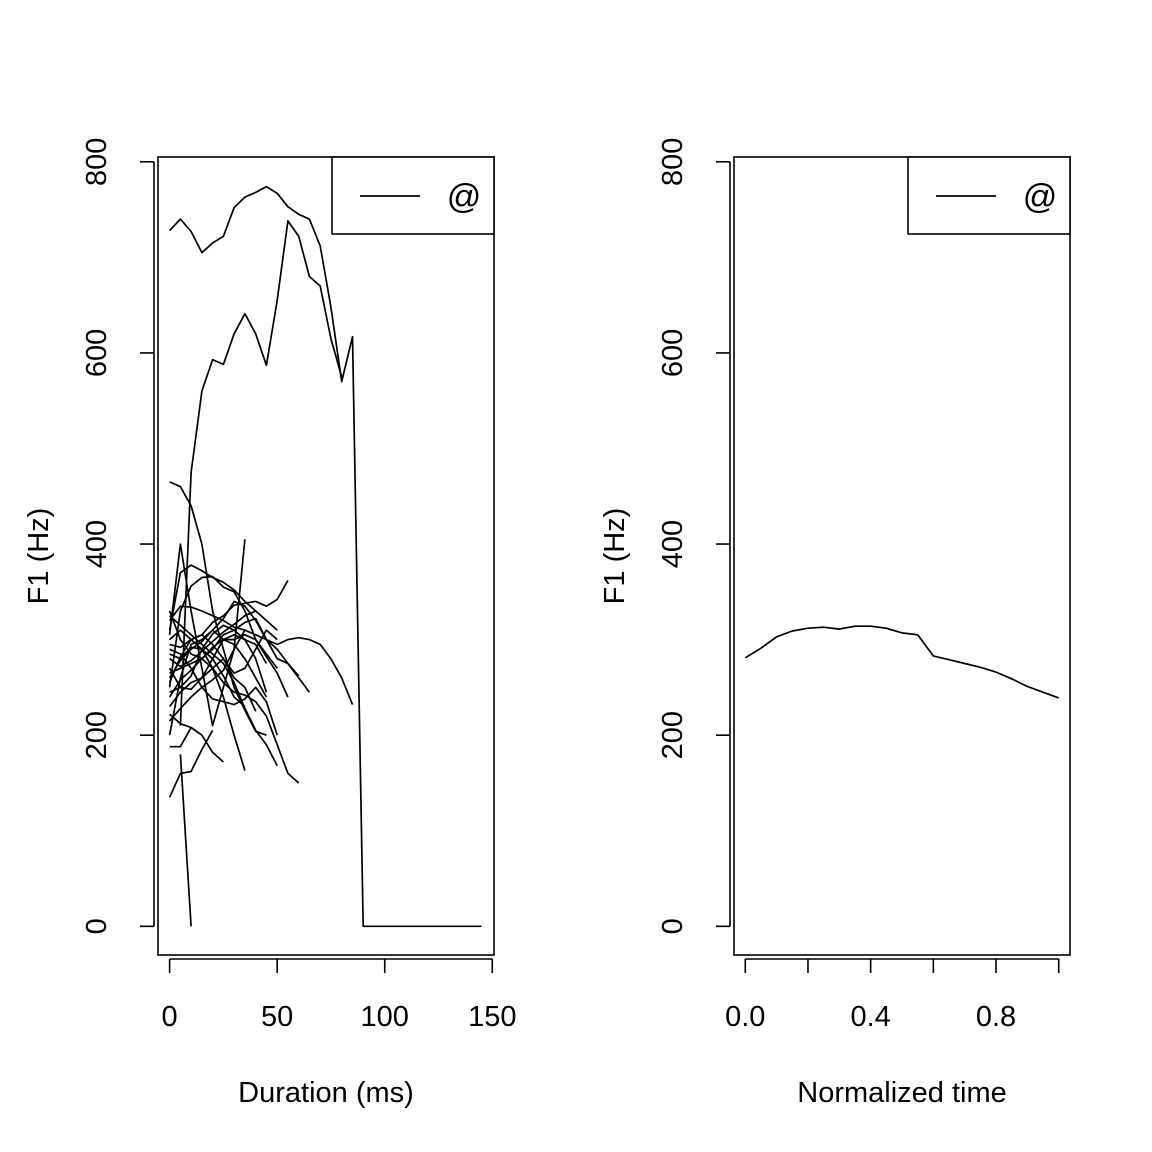 This screenshot has height=1152, width=1152. What do you see at coordinates (996, 1017) in the screenshot?
I see `x-tick-label: 0.8` at bounding box center [996, 1017].